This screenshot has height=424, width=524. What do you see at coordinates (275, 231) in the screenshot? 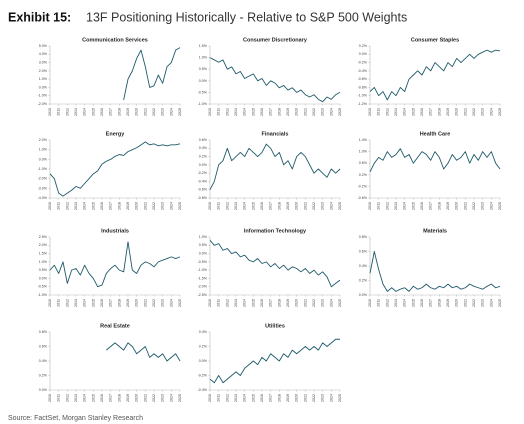
I see `panel-title: Information Technology` at bounding box center [275, 231].